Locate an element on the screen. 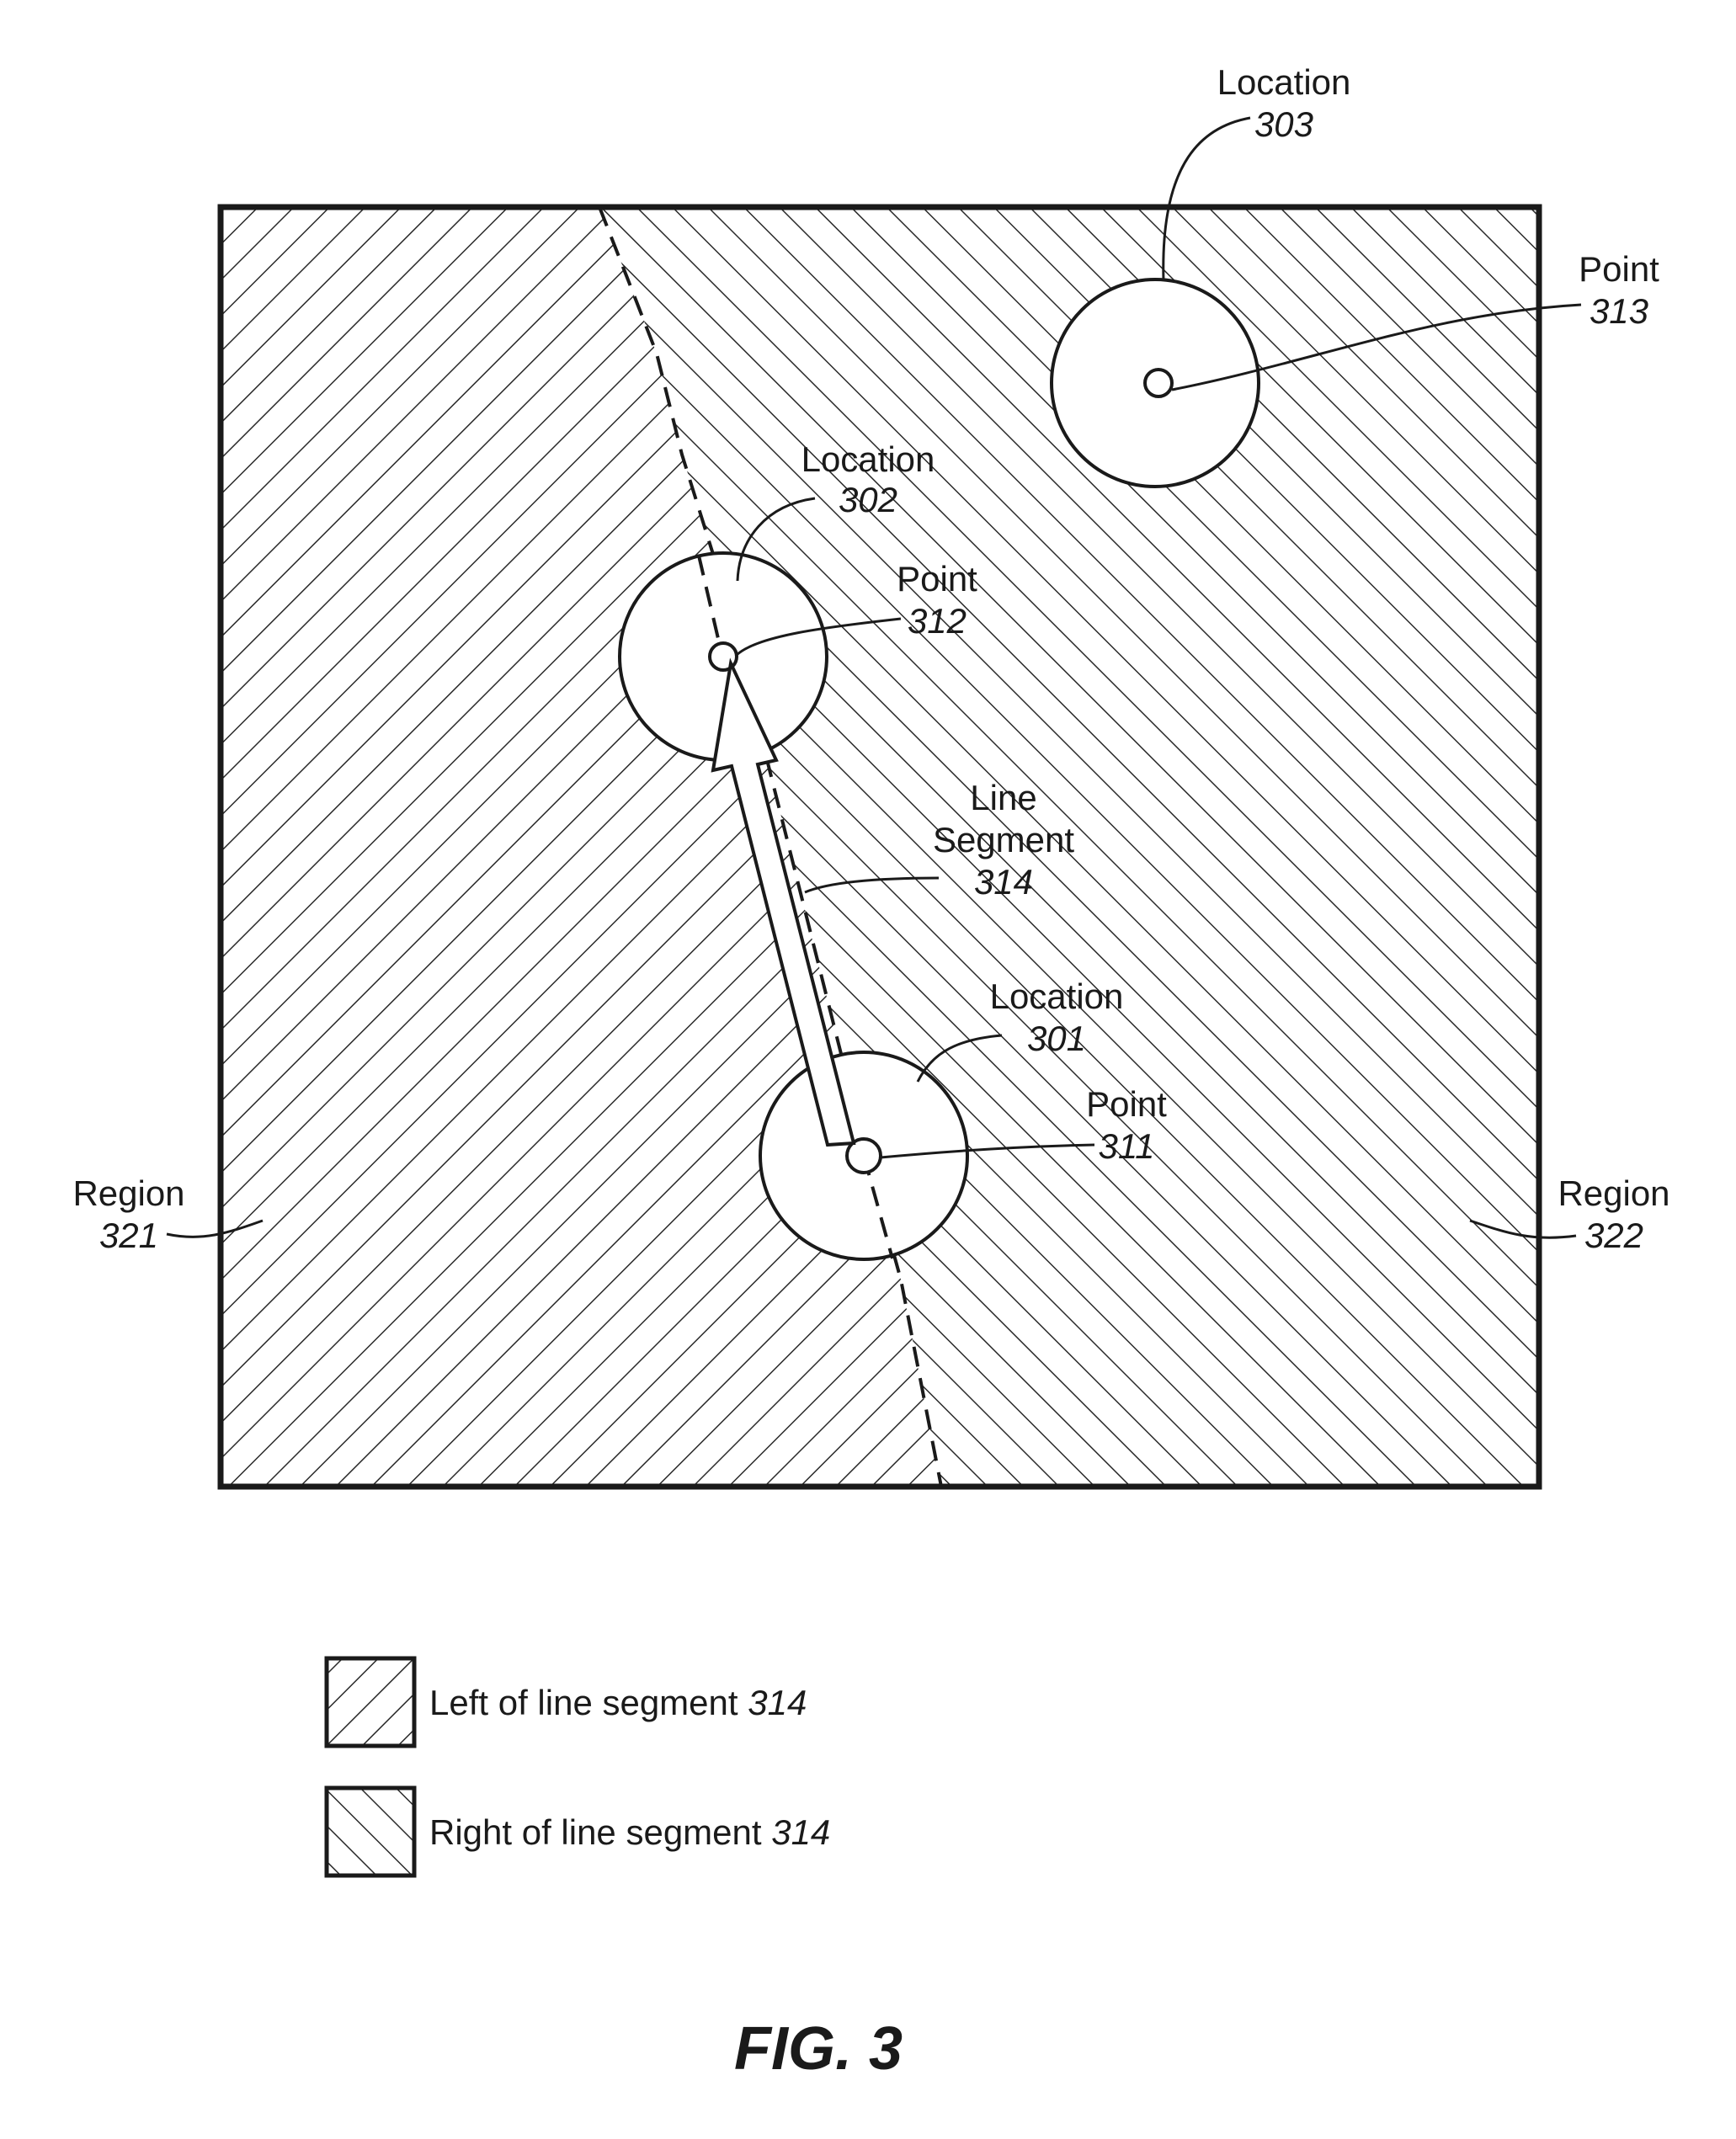 The width and height of the screenshot is (1736, 2139). point-312-ref: 312 is located at coordinates (937, 621).